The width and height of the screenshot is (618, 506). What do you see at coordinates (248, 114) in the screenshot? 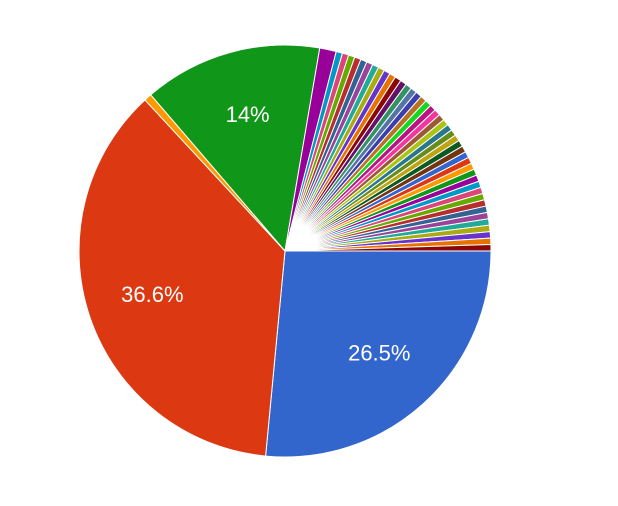
I see `slice-label: 14%` at bounding box center [248, 114].